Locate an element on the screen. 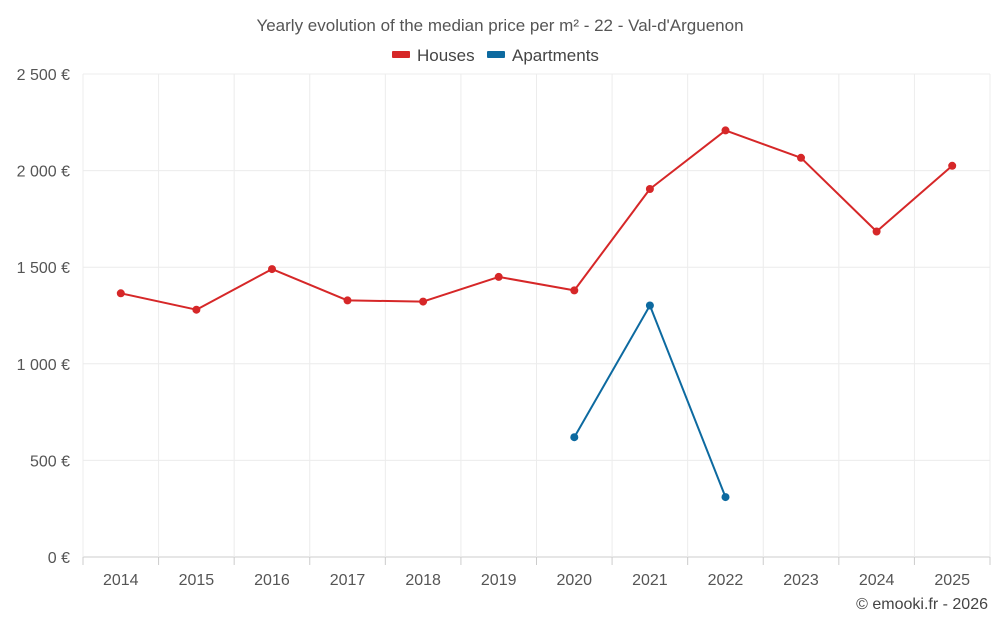  y-axis-ticks: 0 € 500 € 1 000 € 1 500 € 2 000 € 2 500 € is located at coordinates (43, 317).